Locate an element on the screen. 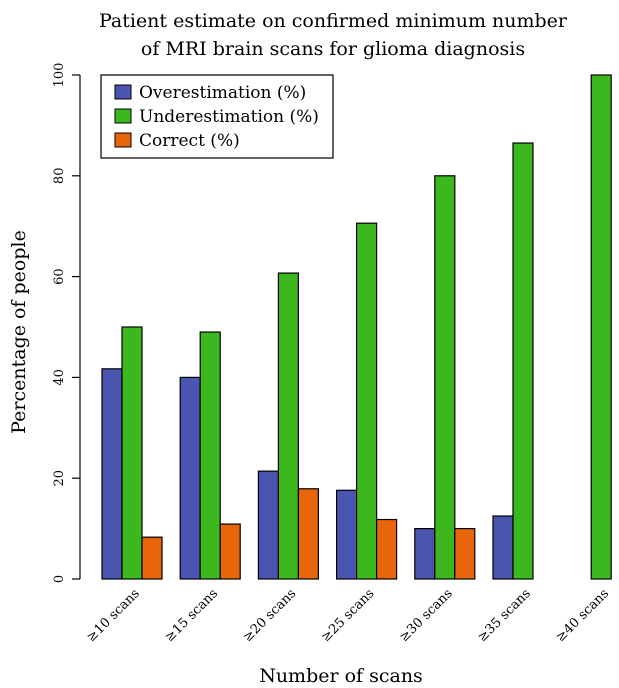  y-tick-label: 40 is located at coordinates (59, 377).